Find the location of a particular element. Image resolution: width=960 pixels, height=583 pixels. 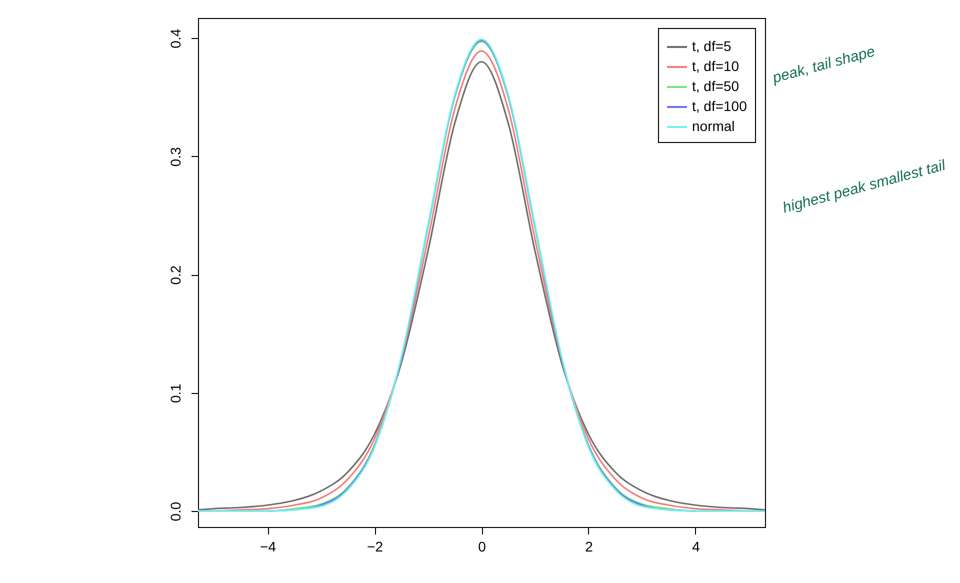

legend-label: normal is located at coordinates (713, 126).